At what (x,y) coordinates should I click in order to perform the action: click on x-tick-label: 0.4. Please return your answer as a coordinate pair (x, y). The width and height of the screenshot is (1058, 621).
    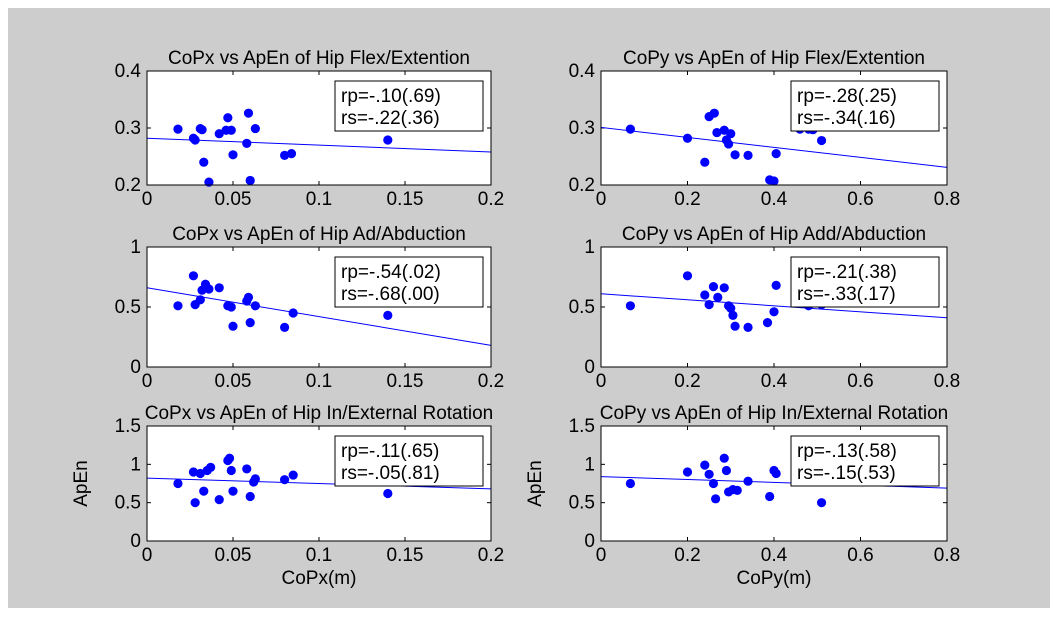
    Looking at the image, I should click on (774, 381).